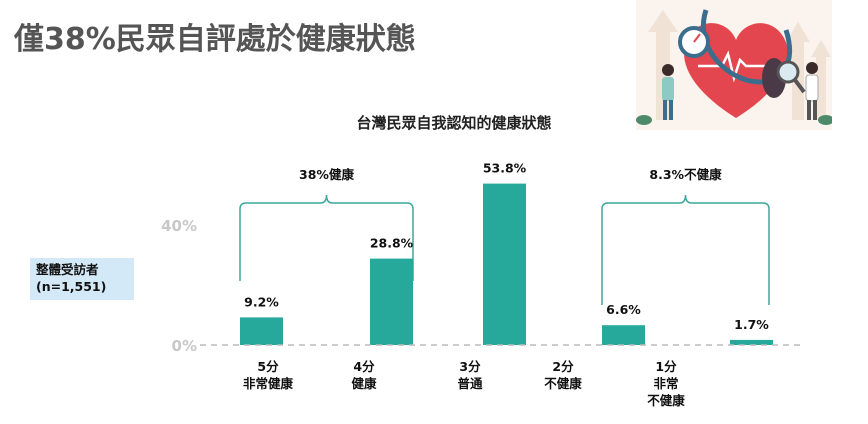 The width and height of the screenshot is (868, 424). Describe the element at coordinates (268, 366) in the screenshot. I see `category-label: 5分` at that location.